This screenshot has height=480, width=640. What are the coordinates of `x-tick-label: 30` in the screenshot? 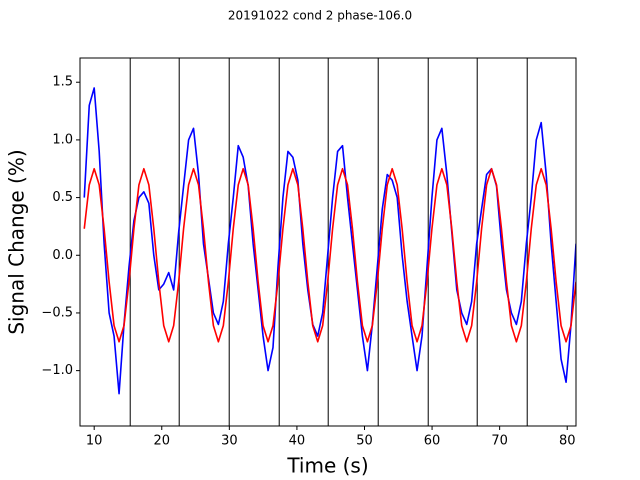 It's located at (229, 441).